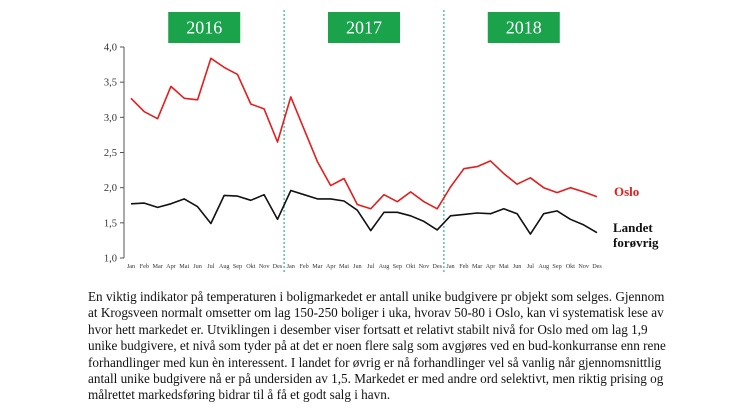 The image size is (746, 419). What do you see at coordinates (110, 259) in the screenshot?
I see `y-tick-label: 1,0` at bounding box center [110, 259].